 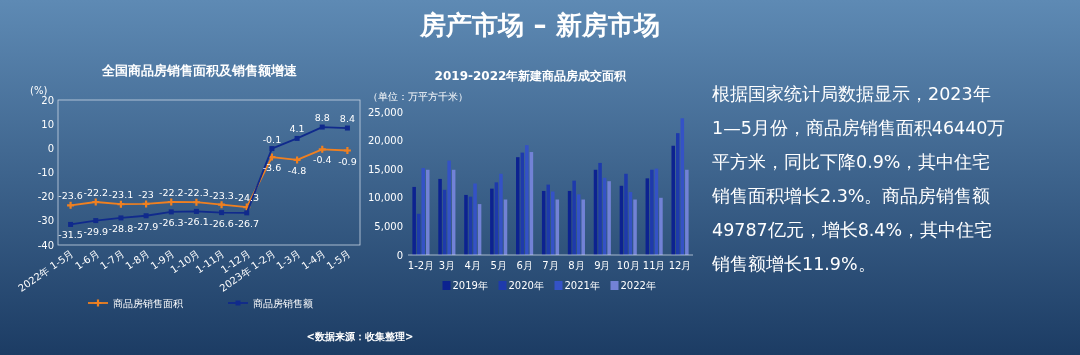 I want to click on data-label: -24.3, so click(x=247, y=198).